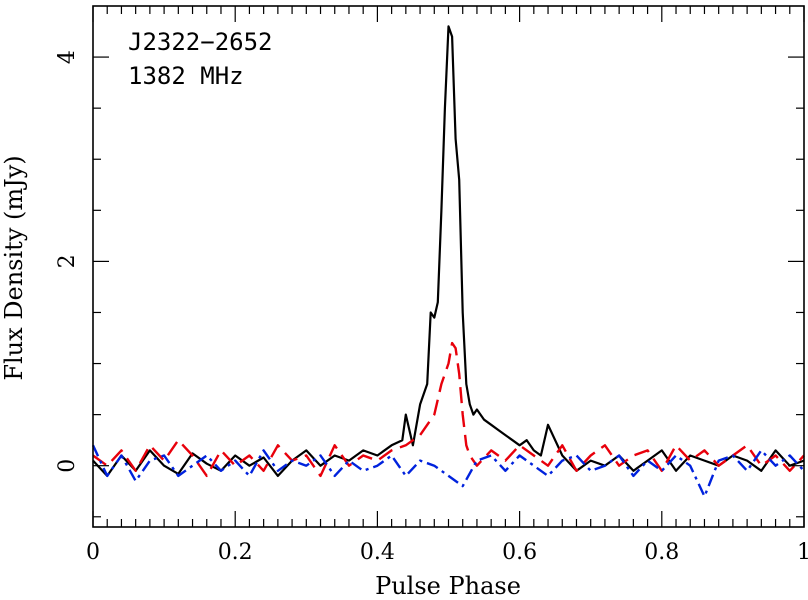  I want to click on x-tick-label: 0.2, so click(235, 552).